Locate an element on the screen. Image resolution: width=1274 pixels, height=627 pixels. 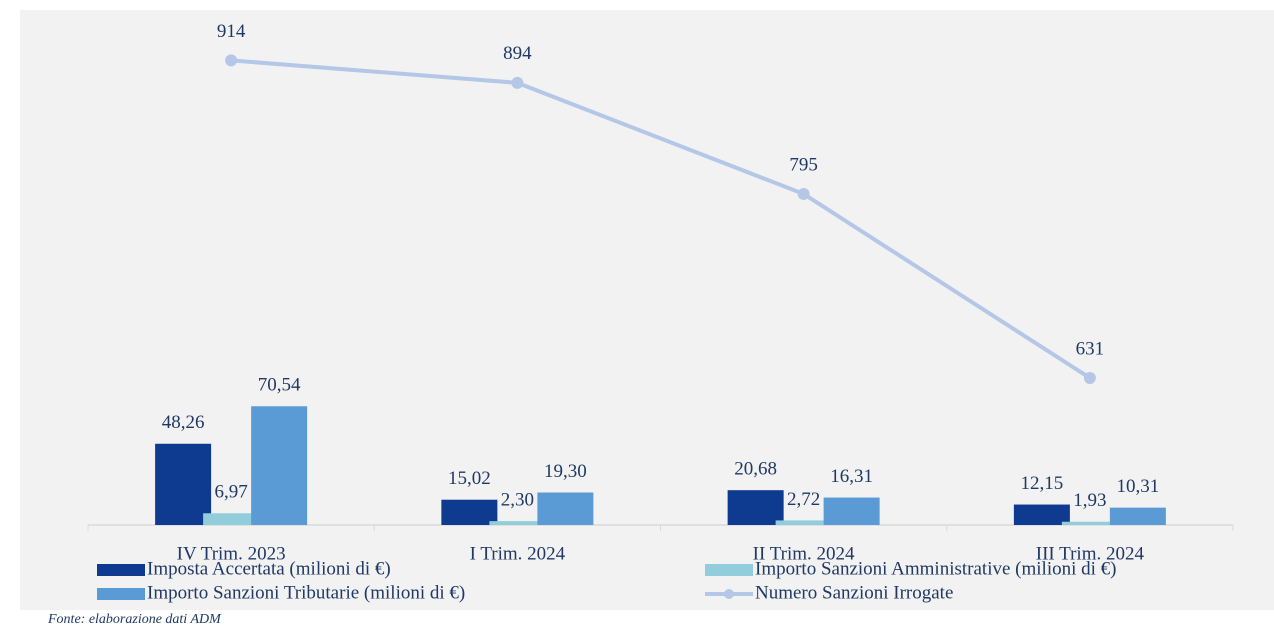
value-label: 12,15 is located at coordinates (1042, 483).